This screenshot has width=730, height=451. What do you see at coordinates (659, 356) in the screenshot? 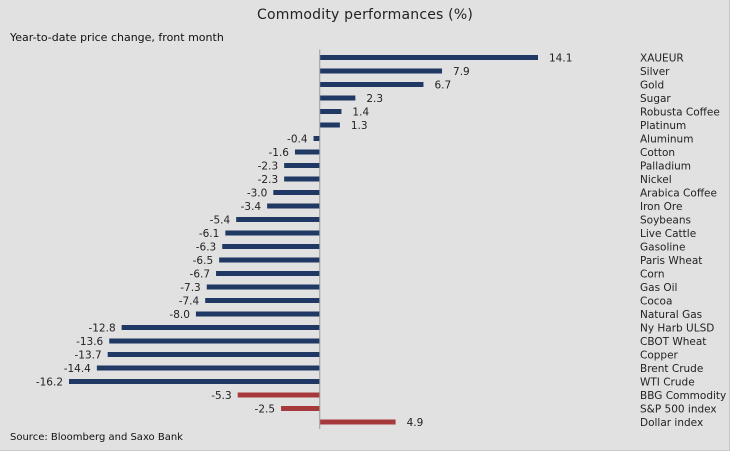
I see `category-label-22: Copper` at bounding box center [659, 356].